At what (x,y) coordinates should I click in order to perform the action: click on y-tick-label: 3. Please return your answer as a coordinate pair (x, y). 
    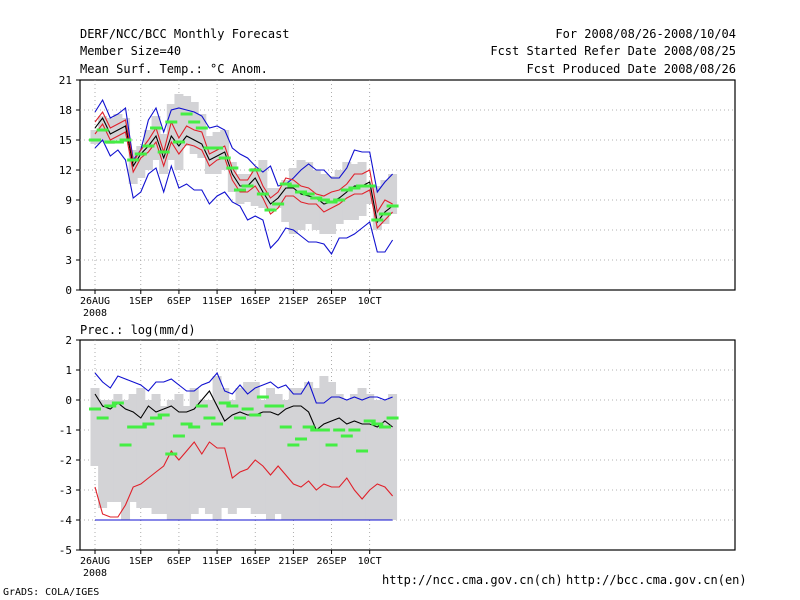
    Looking at the image, I should click on (68, 260).